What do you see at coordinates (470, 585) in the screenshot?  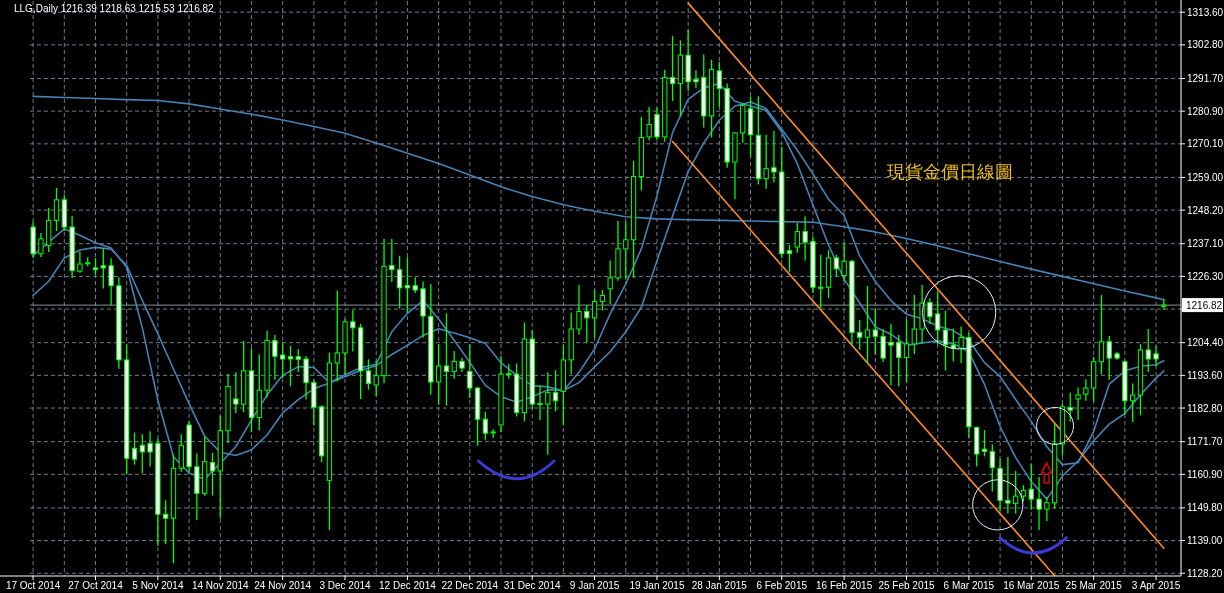 I see `x-tick-label: 22 Dec 2014` at bounding box center [470, 585].